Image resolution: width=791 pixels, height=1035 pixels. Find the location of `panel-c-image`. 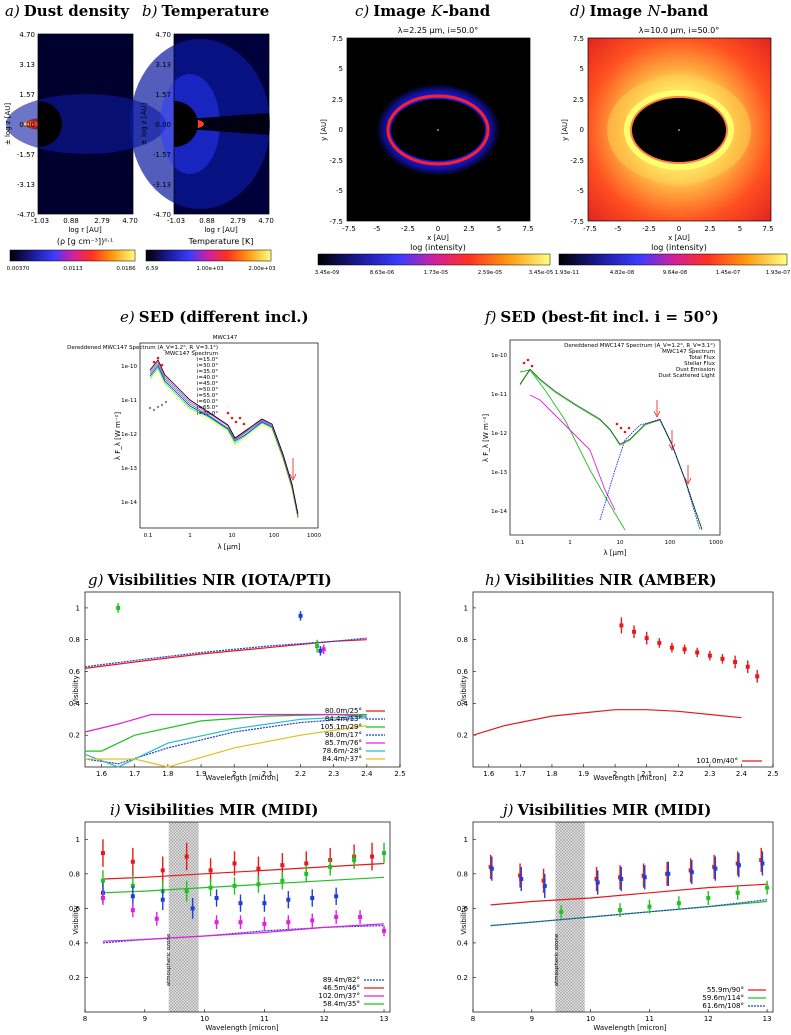

panel-c-image is located at coordinates (438, 129).